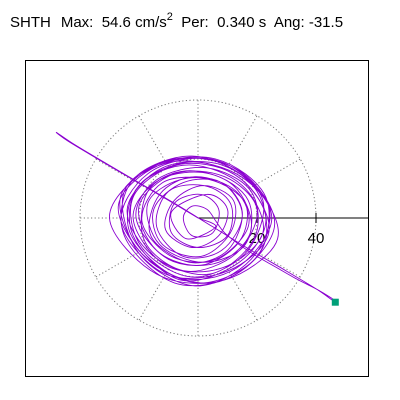 This screenshot has width=400, height=400. Describe the element at coordinates (116, 22) in the screenshot. I see `max-value: 54.6` at that location.